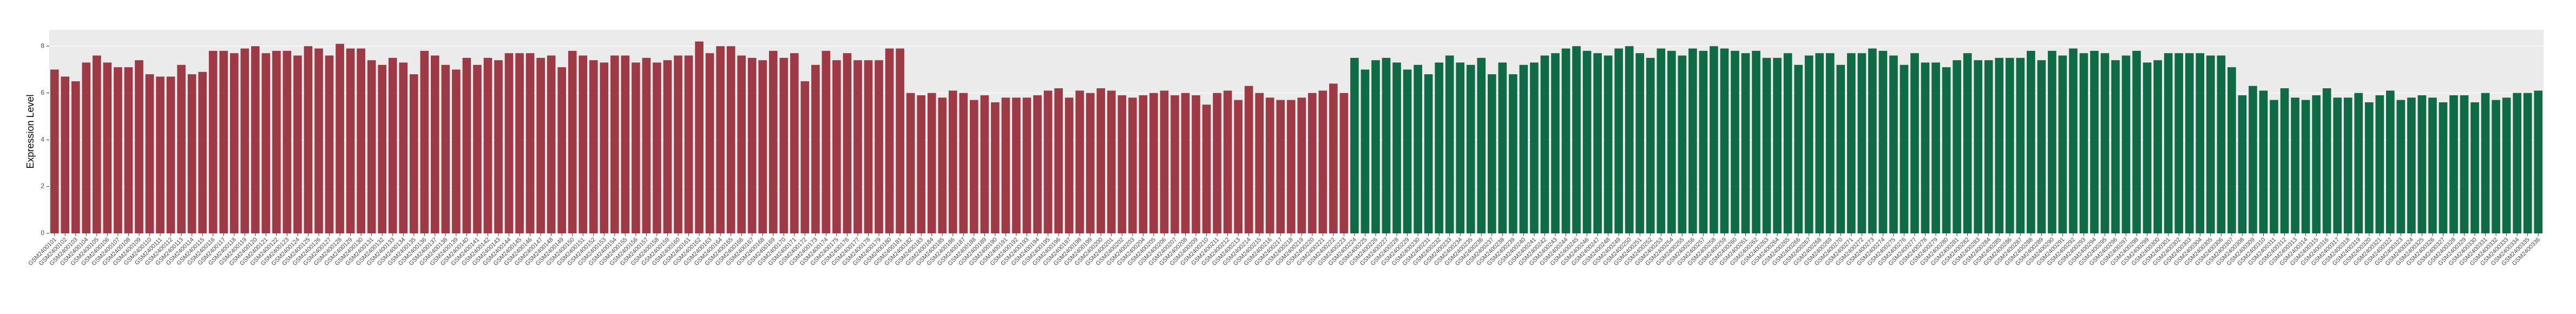 The width and height of the screenshot is (2576, 314). What do you see at coordinates (30, 131) in the screenshot?
I see `y-axis-title: Expression Level` at bounding box center [30, 131].